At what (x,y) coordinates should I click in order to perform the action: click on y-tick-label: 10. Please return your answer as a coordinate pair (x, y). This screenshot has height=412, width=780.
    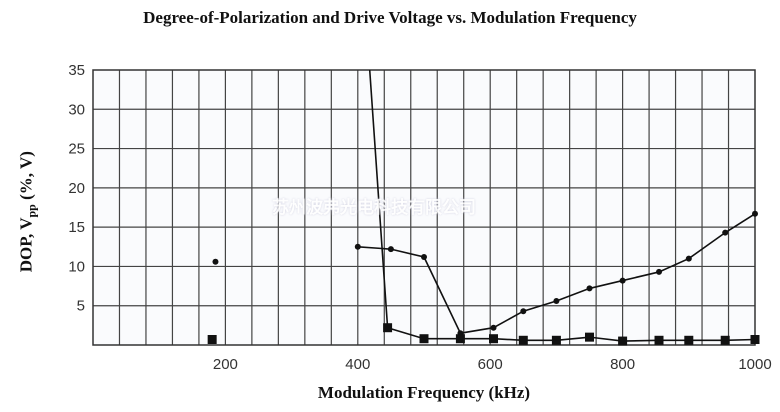
    Looking at the image, I should click on (76, 266).